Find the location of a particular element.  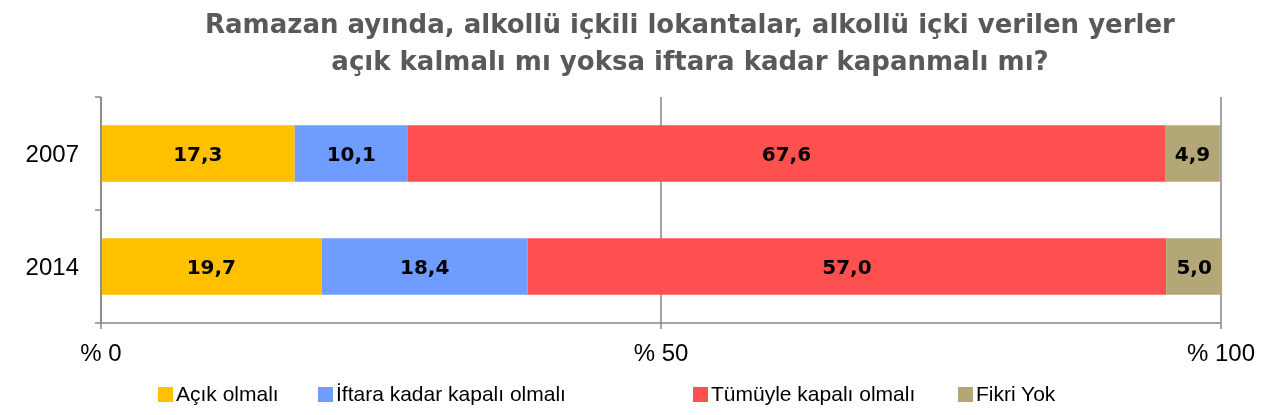

data-label: 19,7 is located at coordinates (211, 266).